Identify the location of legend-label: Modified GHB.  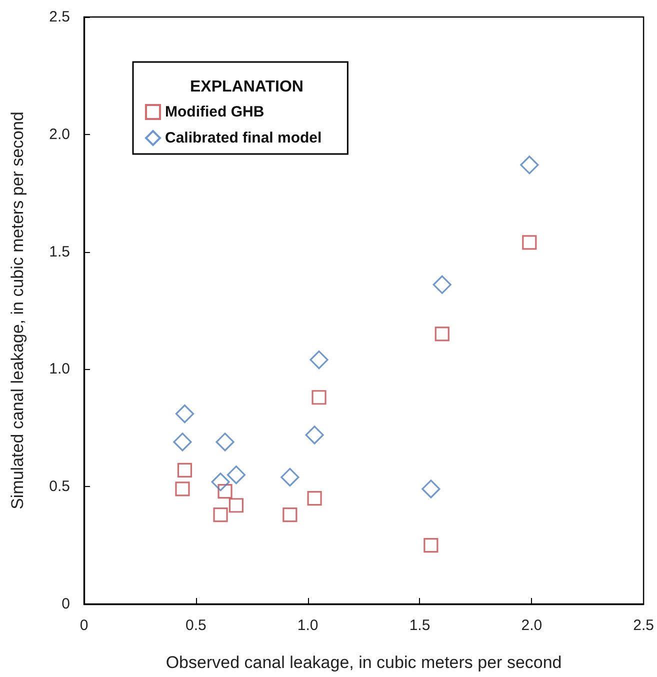
(214, 112).